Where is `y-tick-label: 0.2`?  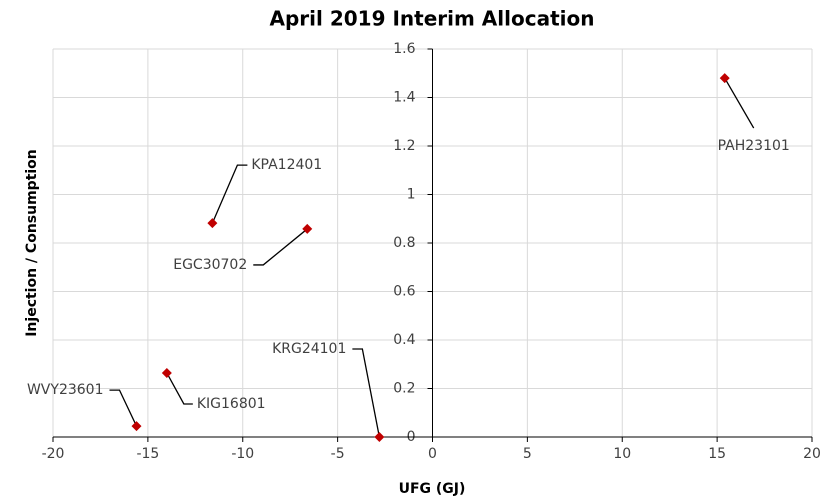 y-tick-label: 0.2 is located at coordinates (404, 389).